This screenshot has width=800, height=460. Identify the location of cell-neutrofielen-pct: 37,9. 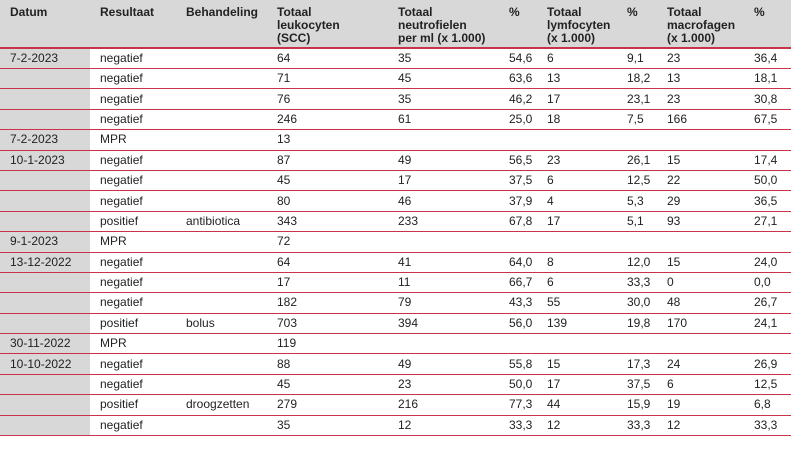
(518, 201).